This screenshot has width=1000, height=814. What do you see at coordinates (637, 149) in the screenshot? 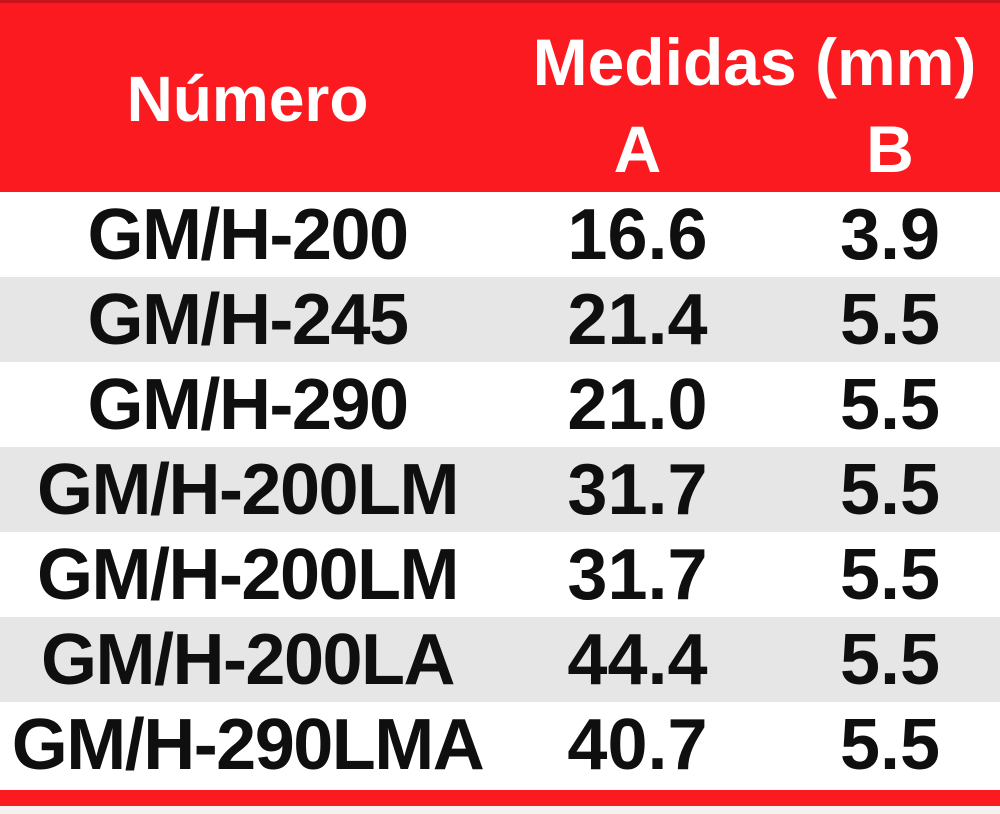
I see `header-col-a: A` at bounding box center [637, 149].